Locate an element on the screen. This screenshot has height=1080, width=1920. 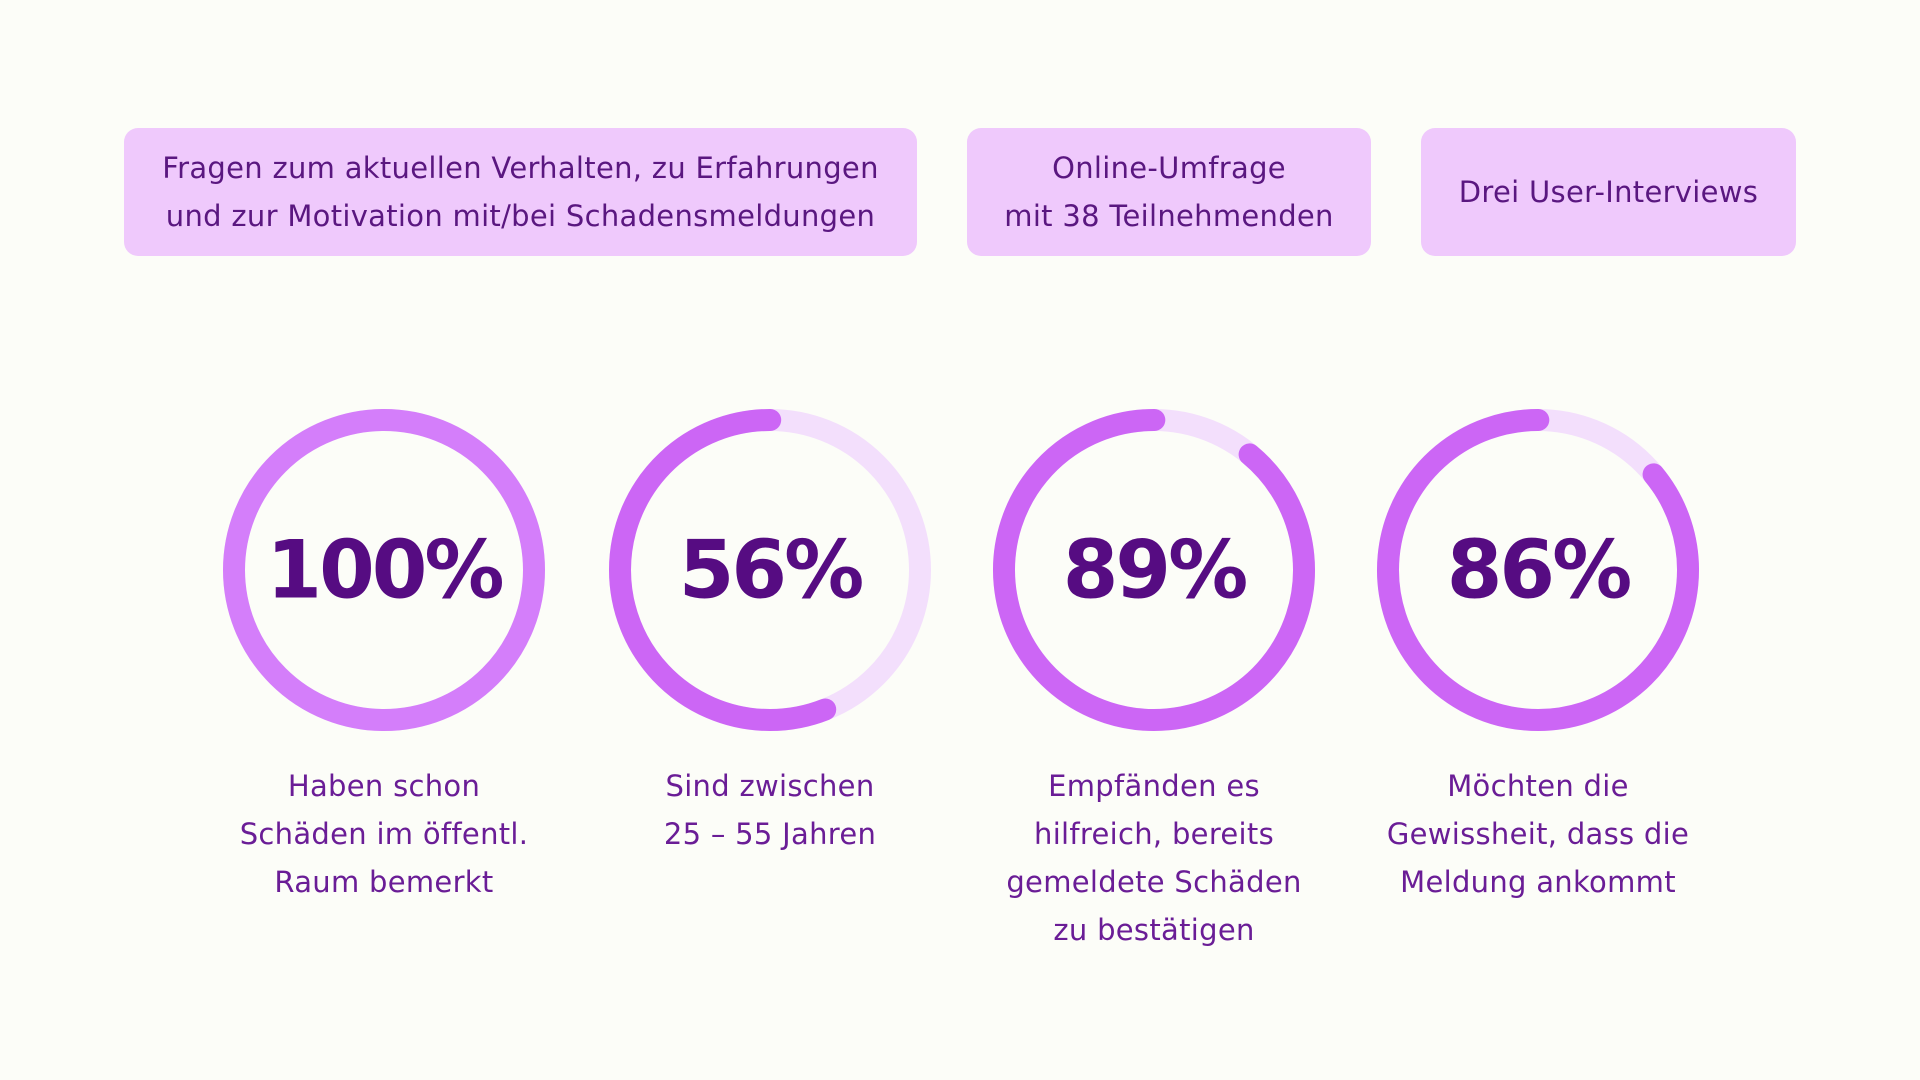
caption-line: gemeldete Schäden is located at coordinates (1154, 882).